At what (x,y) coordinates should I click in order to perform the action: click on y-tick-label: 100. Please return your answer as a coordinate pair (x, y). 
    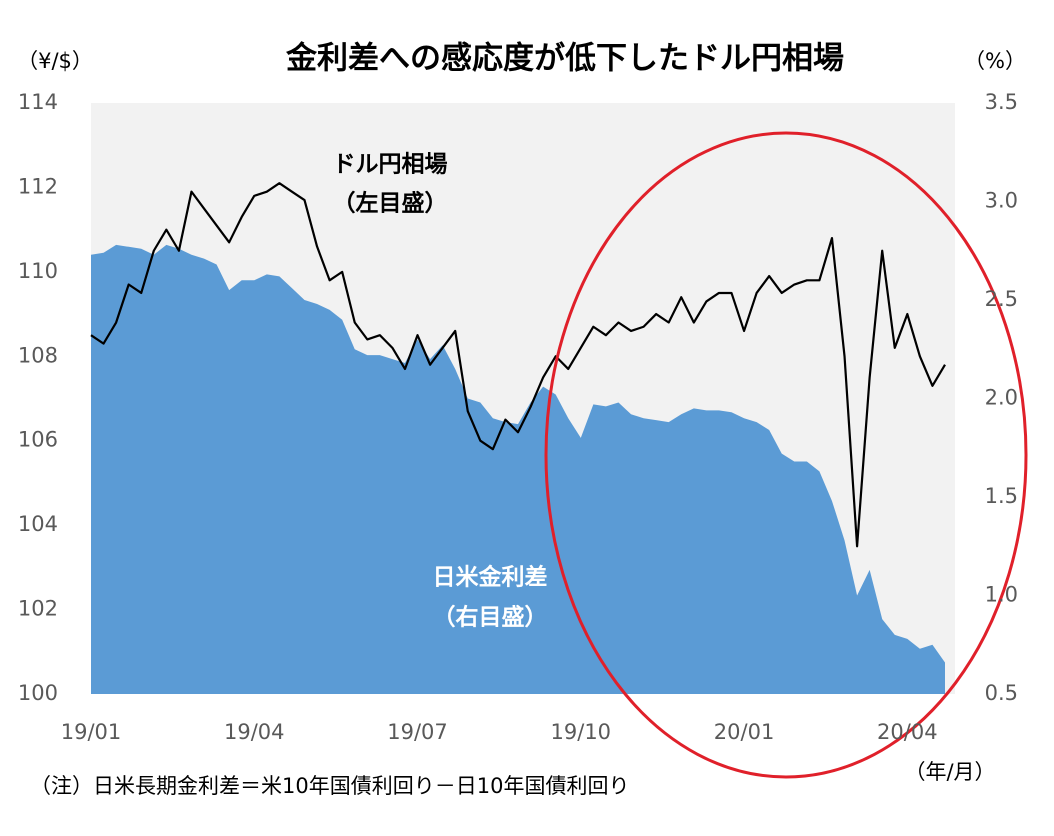
    Looking at the image, I should click on (38, 693).